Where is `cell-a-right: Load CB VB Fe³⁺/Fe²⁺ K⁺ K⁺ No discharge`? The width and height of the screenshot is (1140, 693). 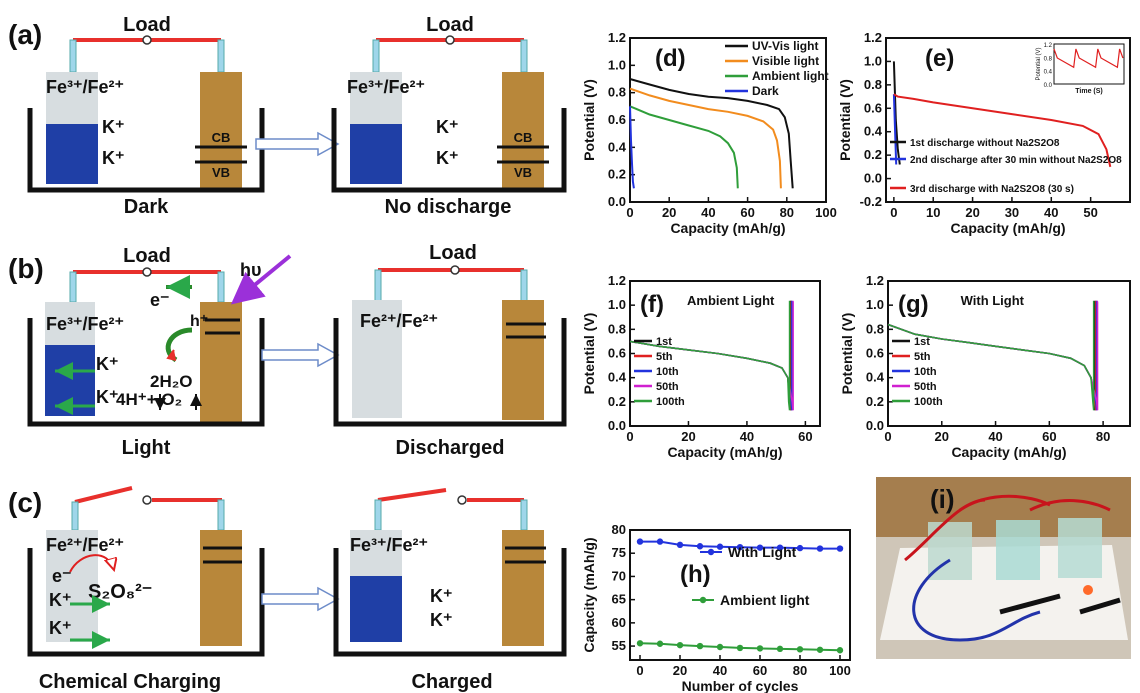
cell-a-right: Load CB VB Fe³⁺/Fe²⁺ K⁺ K⁺ No discharge is located at coordinates (449, 116).